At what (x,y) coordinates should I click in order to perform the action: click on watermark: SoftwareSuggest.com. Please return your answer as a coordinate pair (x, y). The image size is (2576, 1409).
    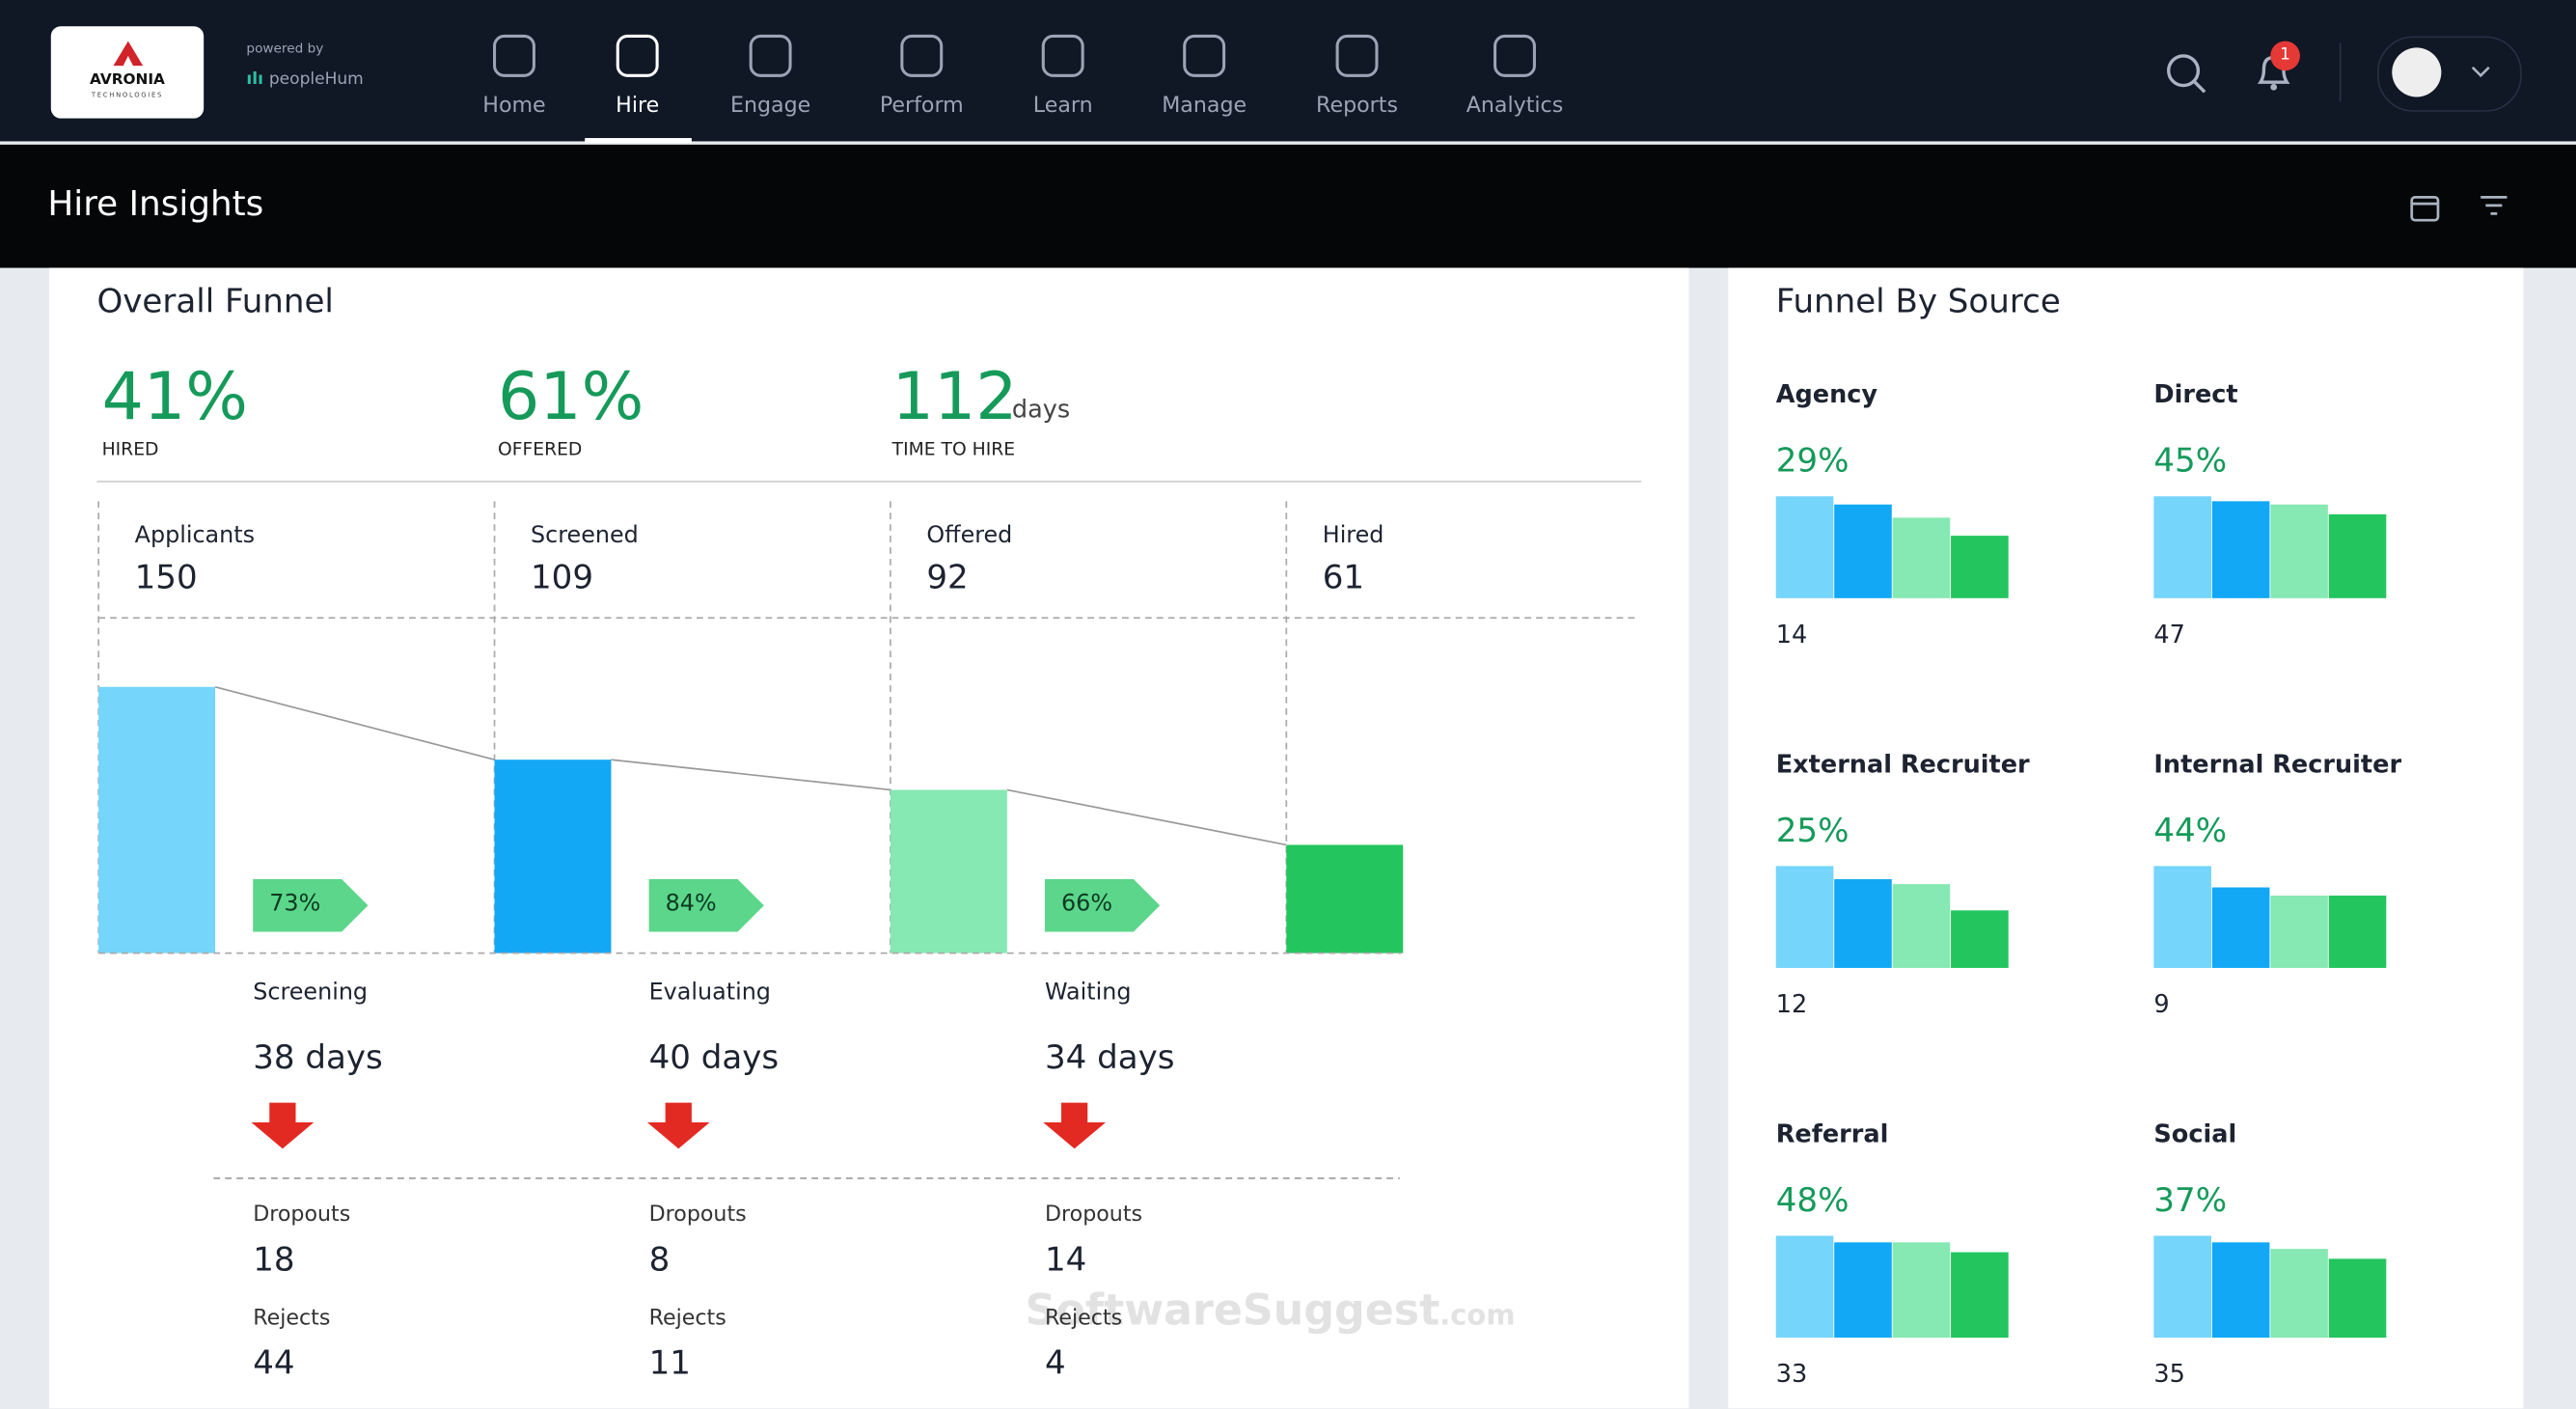
    Looking at the image, I should click on (1271, 1311).